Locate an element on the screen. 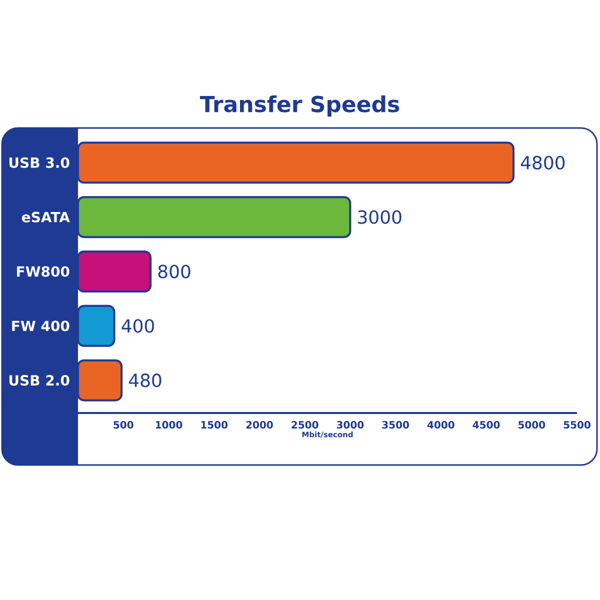 The image size is (600, 600). y-tick-label: USB 2.0 is located at coordinates (39, 380).